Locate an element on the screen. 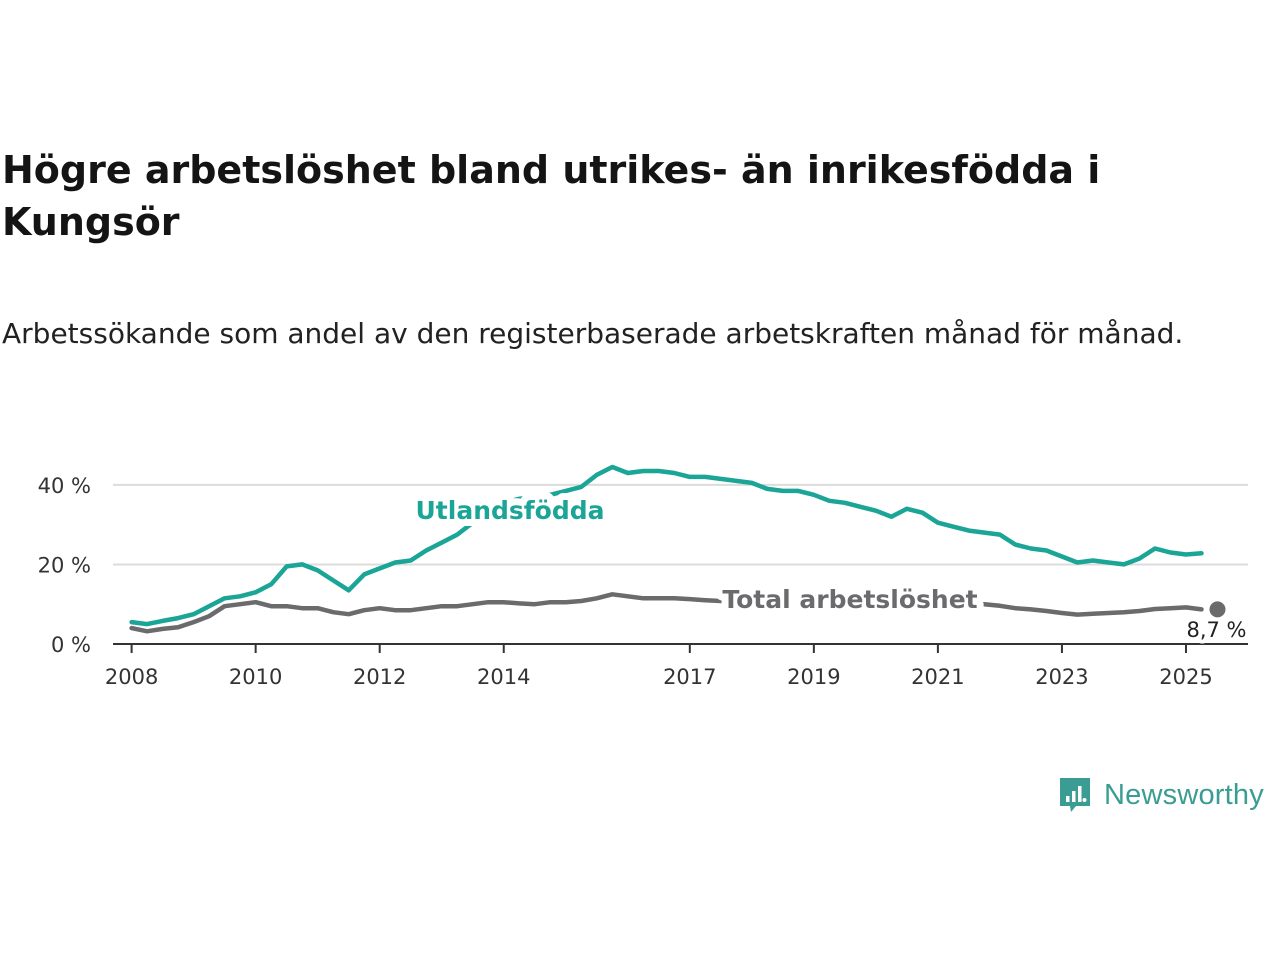 This screenshot has width=1280, height=960. x-tick-label: 2008 is located at coordinates (131, 677).